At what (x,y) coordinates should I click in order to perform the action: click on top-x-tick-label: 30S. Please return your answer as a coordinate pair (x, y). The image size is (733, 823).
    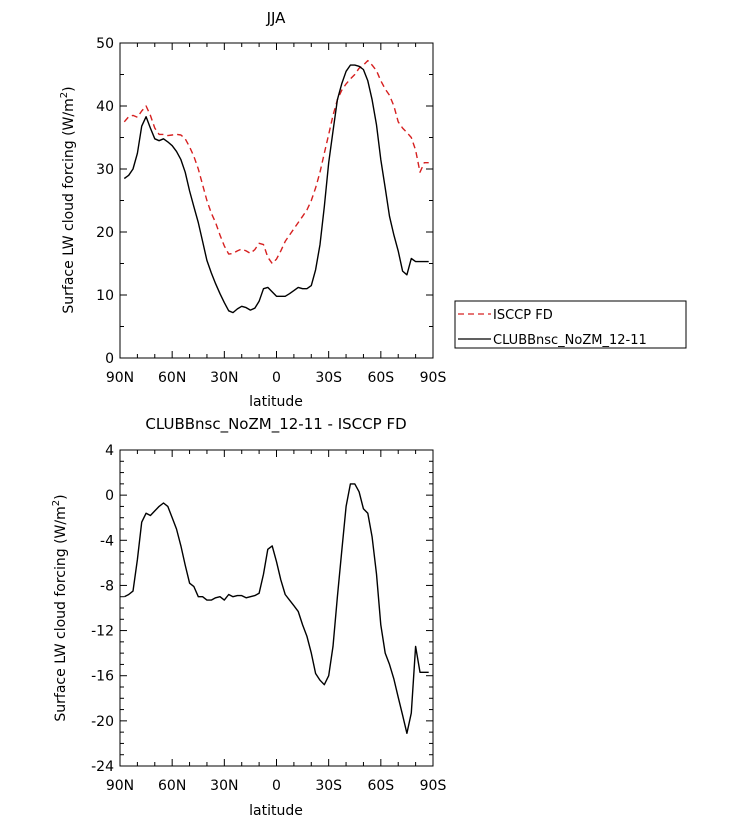
    Looking at the image, I should click on (328, 378).